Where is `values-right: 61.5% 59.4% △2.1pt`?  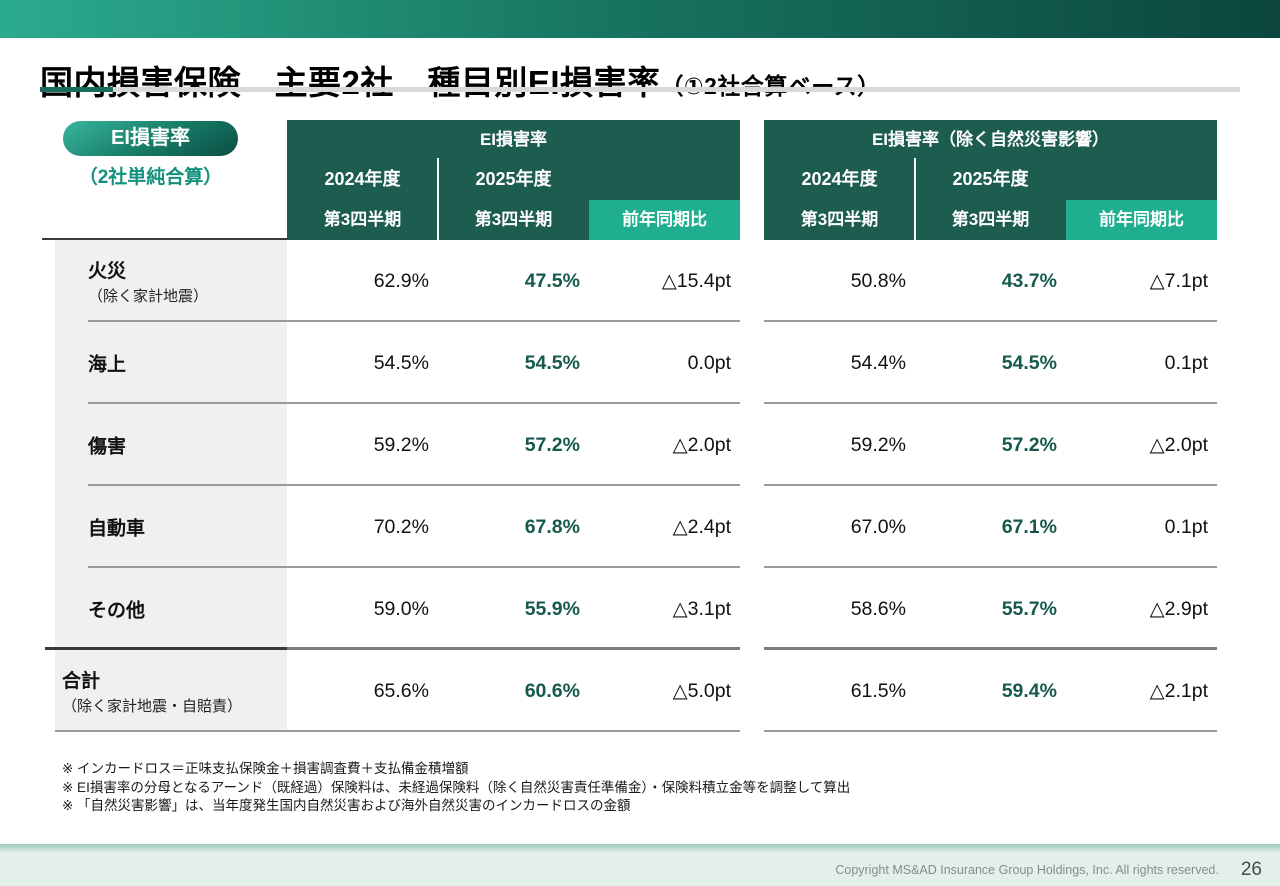
values-right: 61.5% 59.4% △2.1pt is located at coordinates (990, 691).